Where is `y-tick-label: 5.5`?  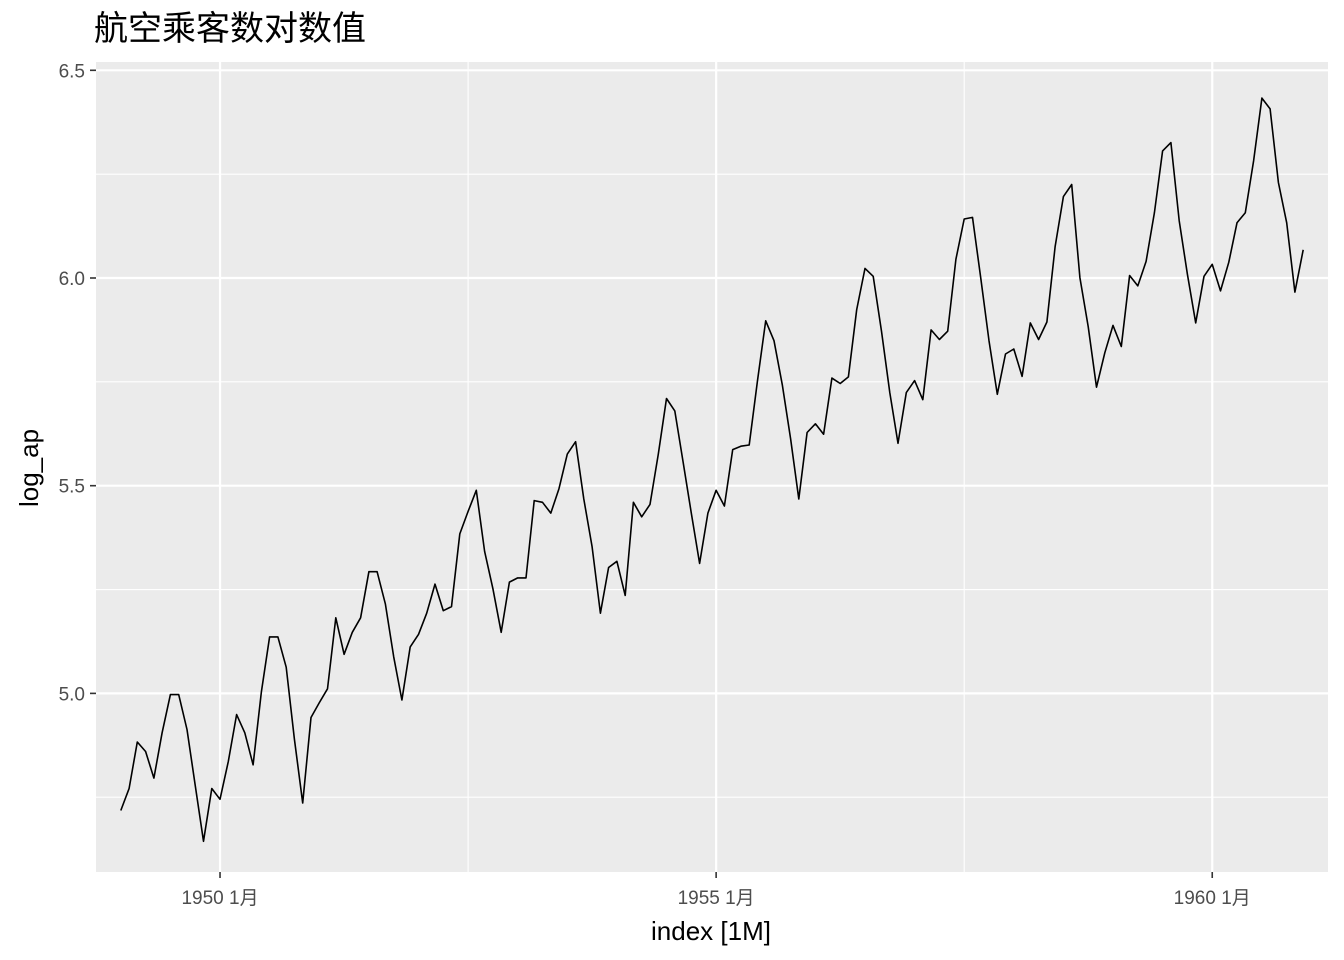 y-tick-label: 5.5 is located at coordinates (72, 487).